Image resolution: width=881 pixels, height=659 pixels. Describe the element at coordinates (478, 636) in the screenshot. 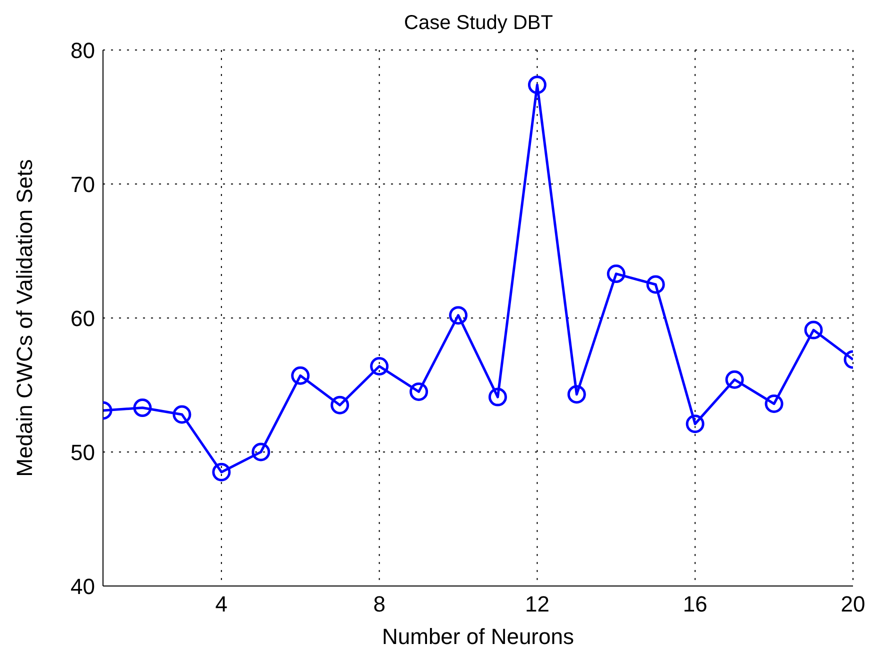

I see `x-axis-title: Number of Neurons` at that location.